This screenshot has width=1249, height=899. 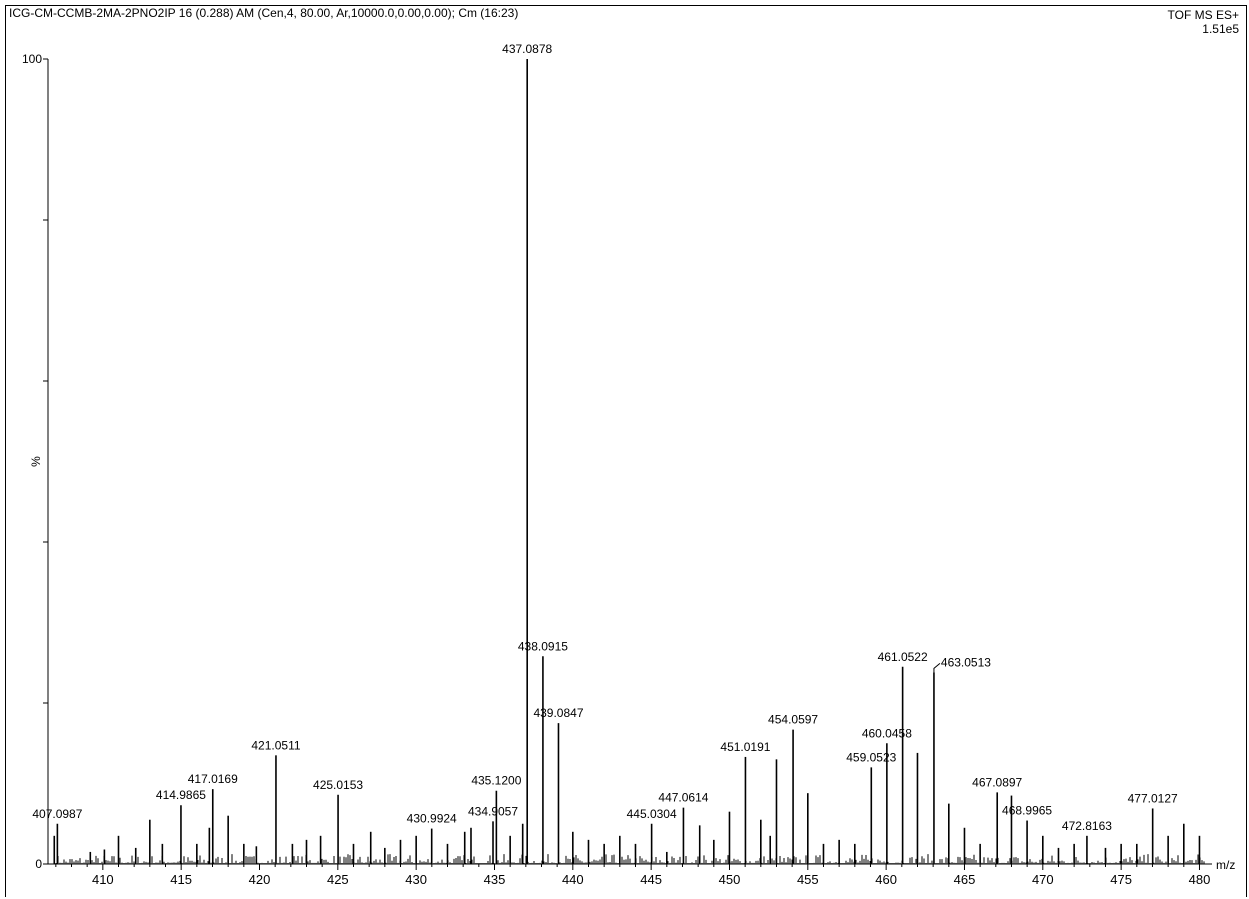 I want to click on peak-label: 407.0987, so click(x=57, y=814).